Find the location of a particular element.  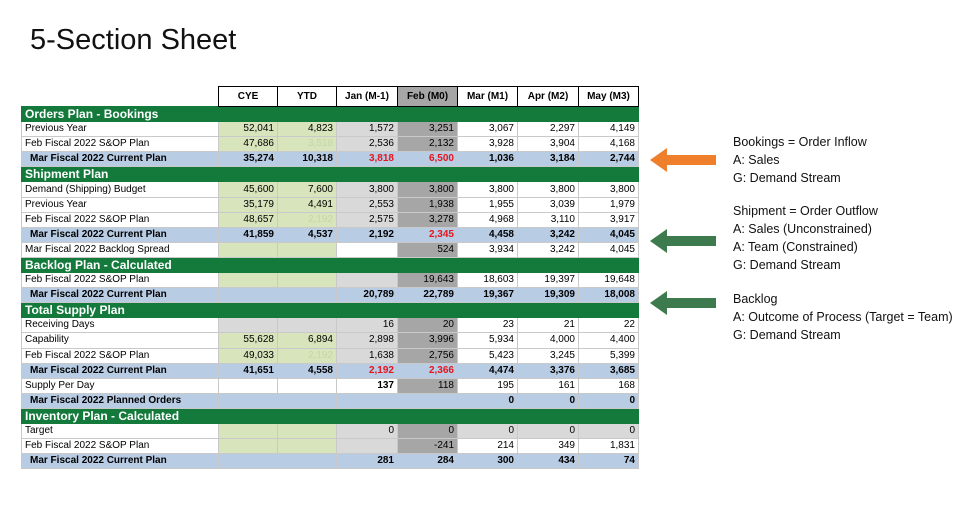

row-label: Receiving Days is located at coordinates (120, 325).